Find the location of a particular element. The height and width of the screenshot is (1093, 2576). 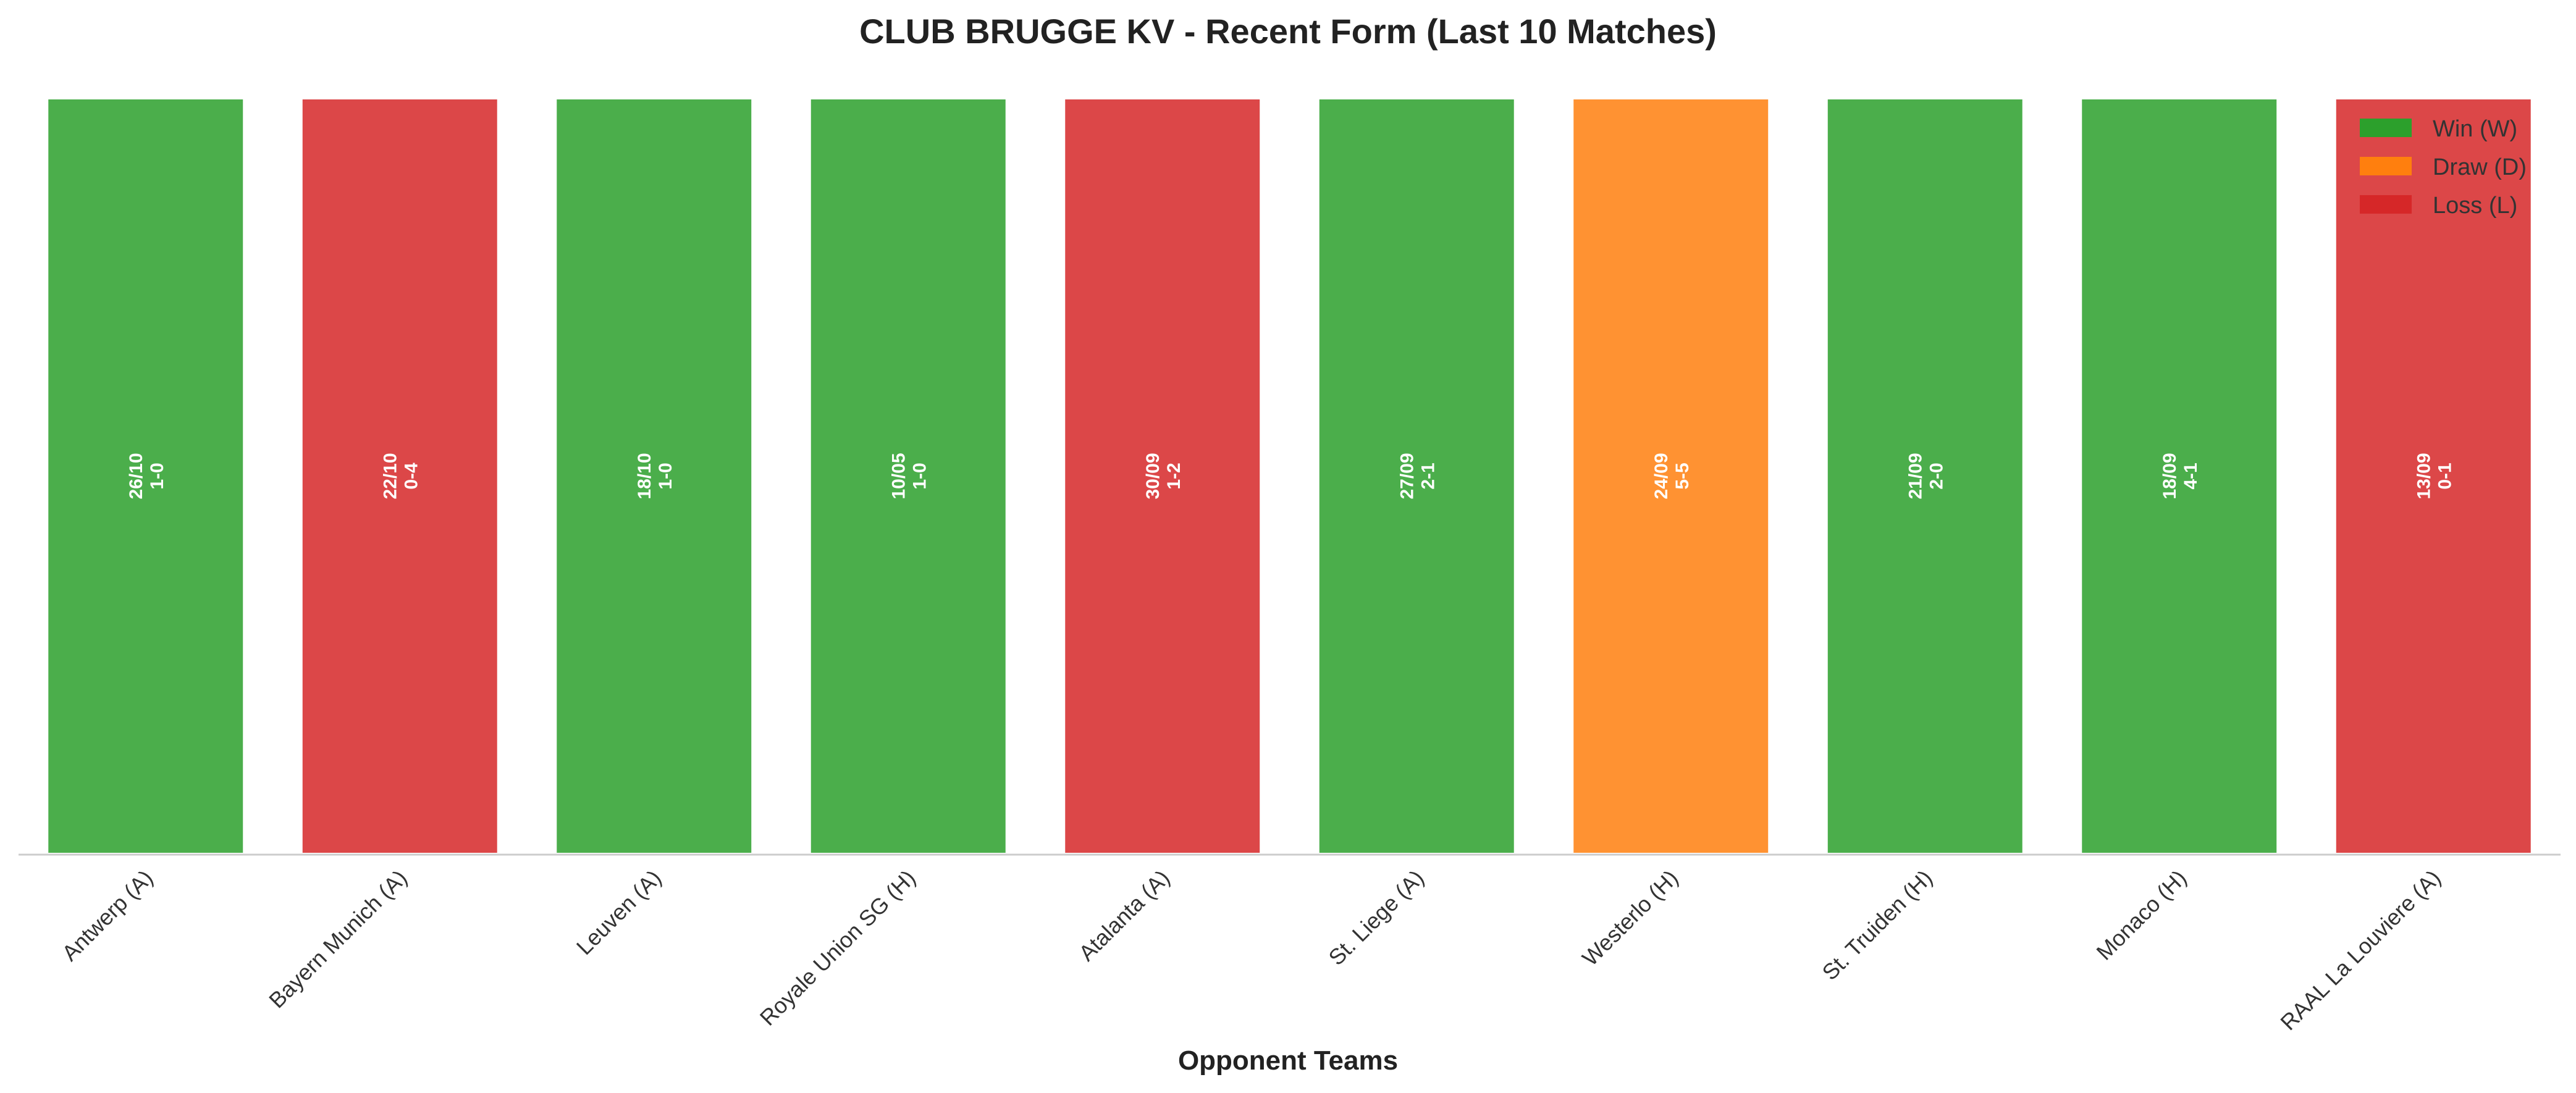

bar-st-liege-a is located at coordinates (1416, 476).